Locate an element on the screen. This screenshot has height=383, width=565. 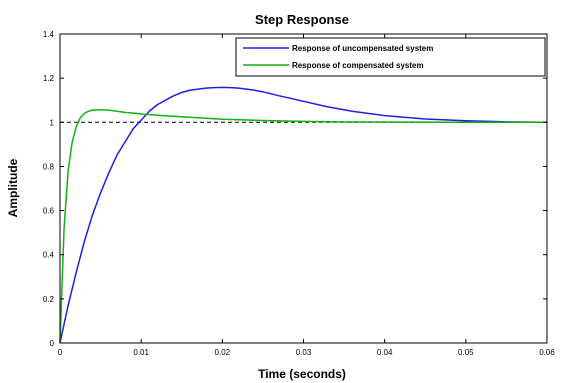
x-tick-label: 0.01 is located at coordinates (141, 352).